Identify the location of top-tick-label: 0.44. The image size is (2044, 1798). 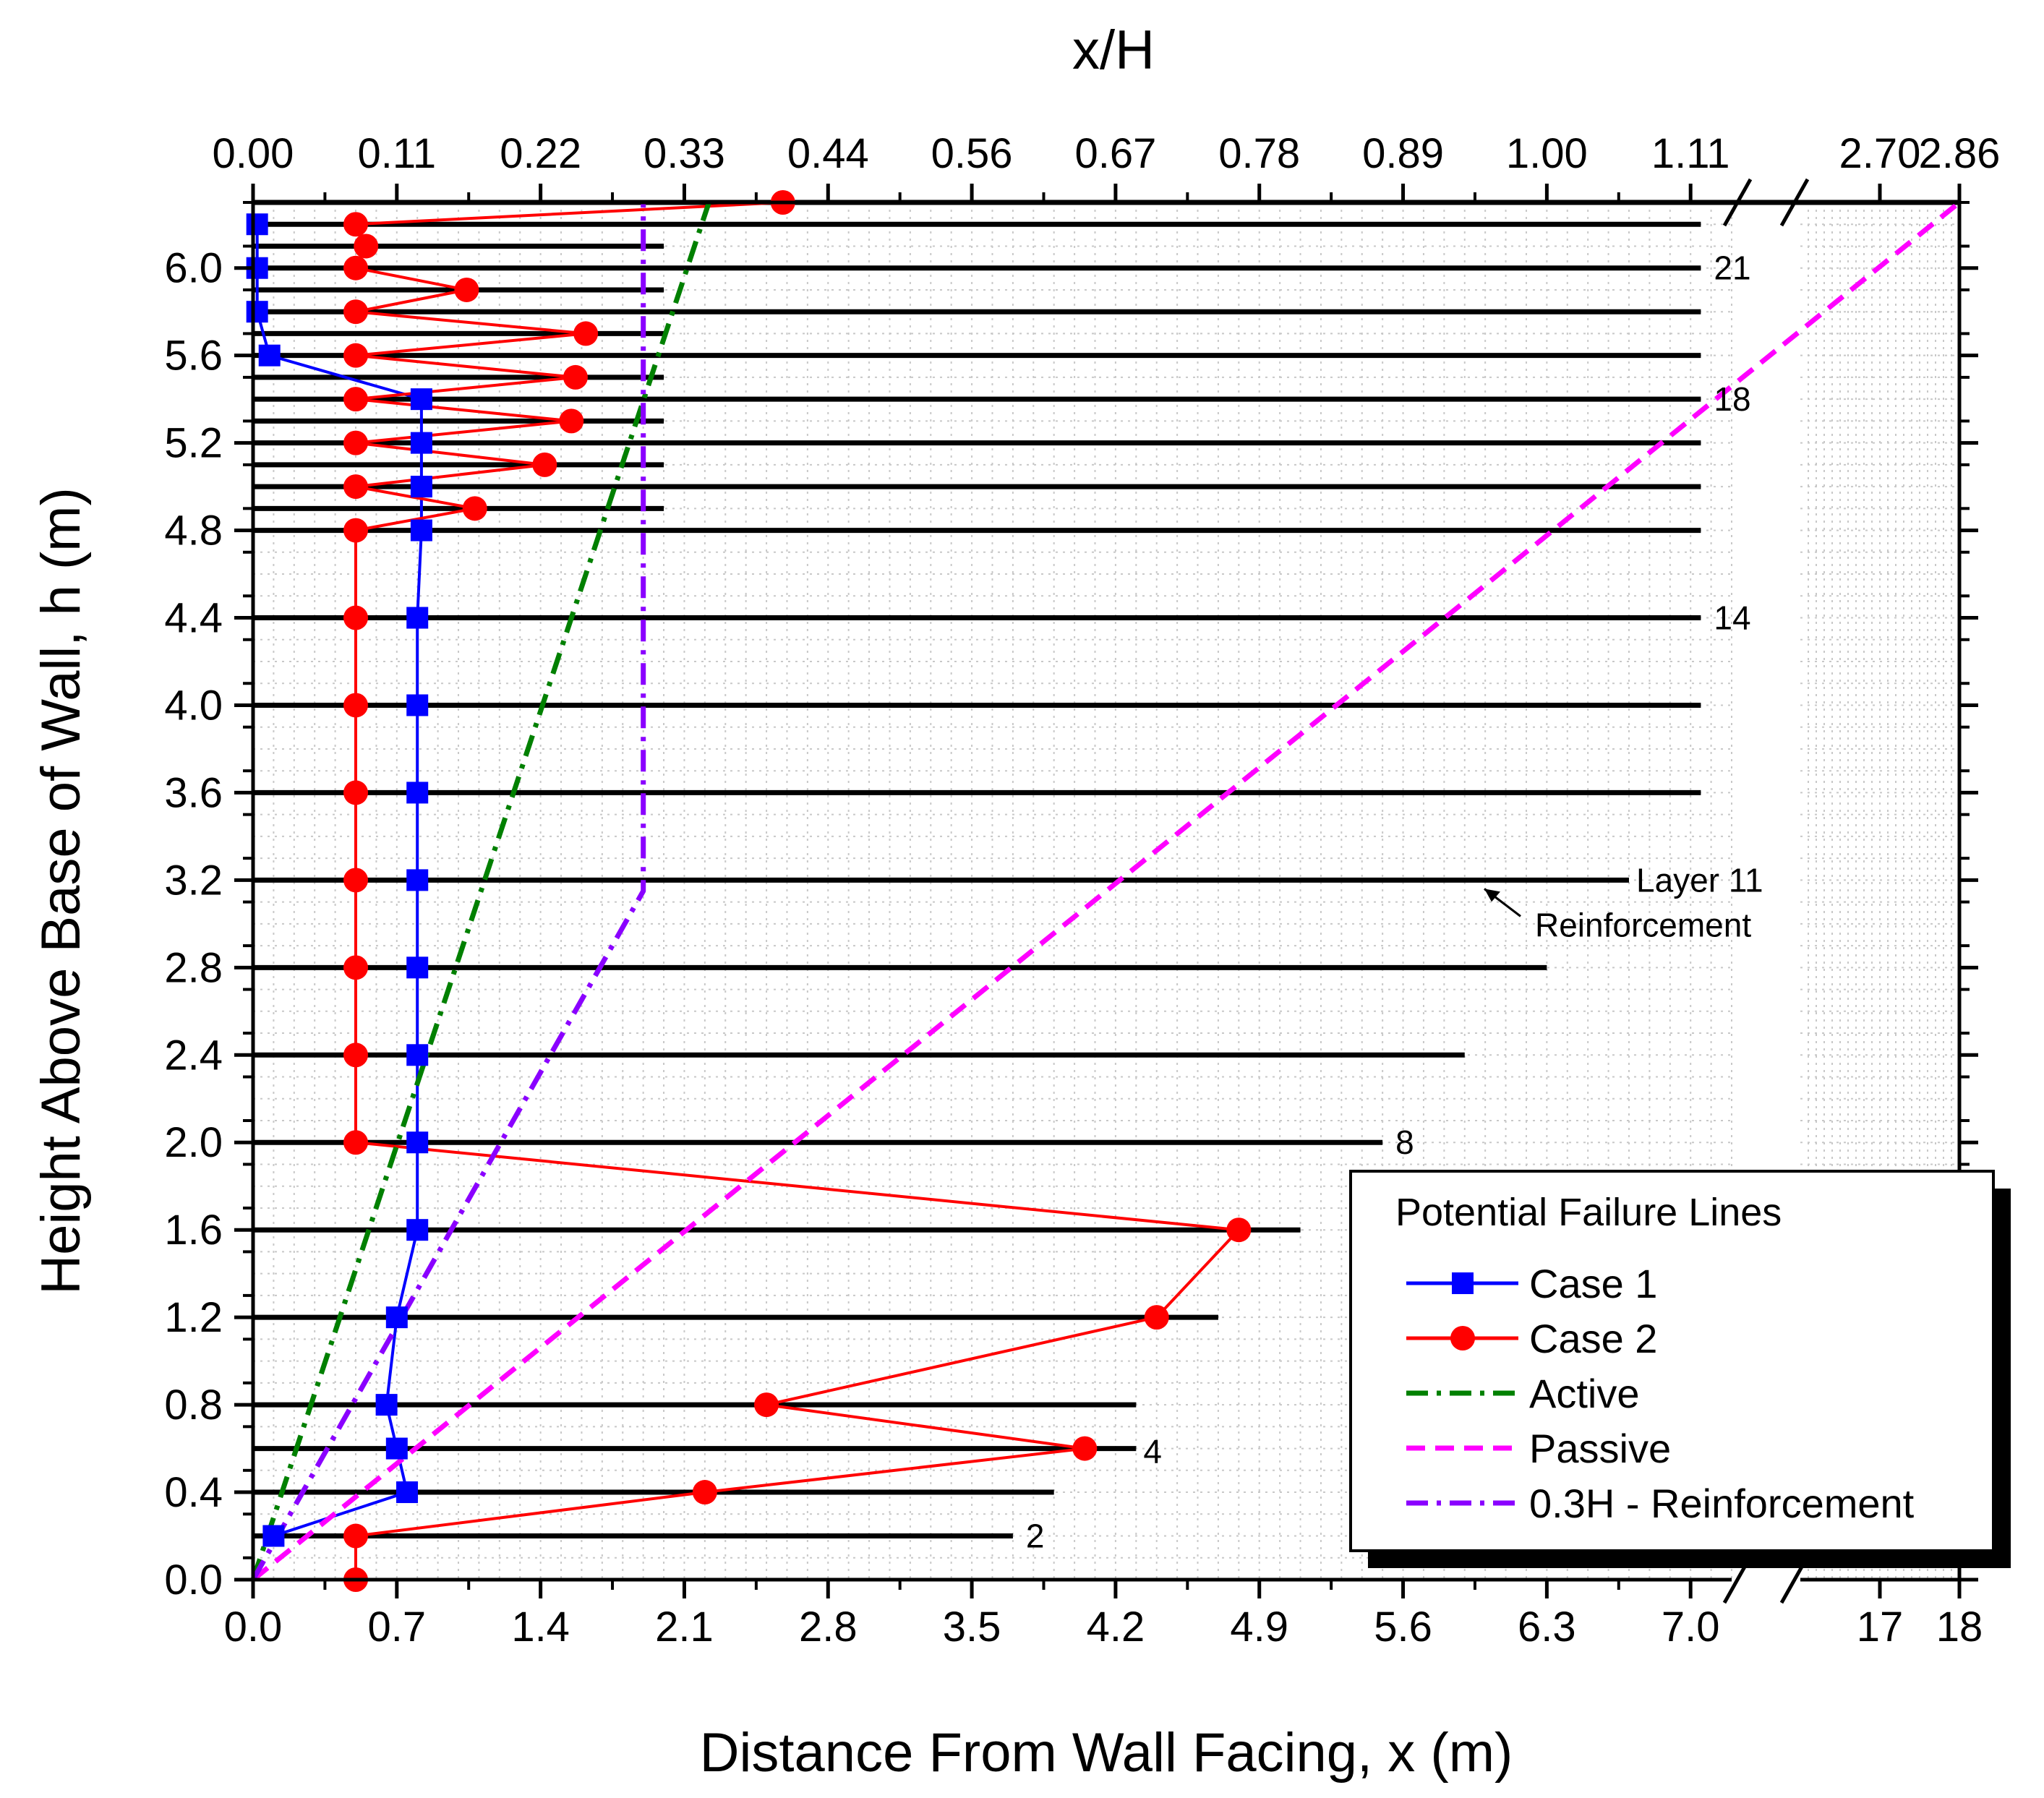
(828, 153).